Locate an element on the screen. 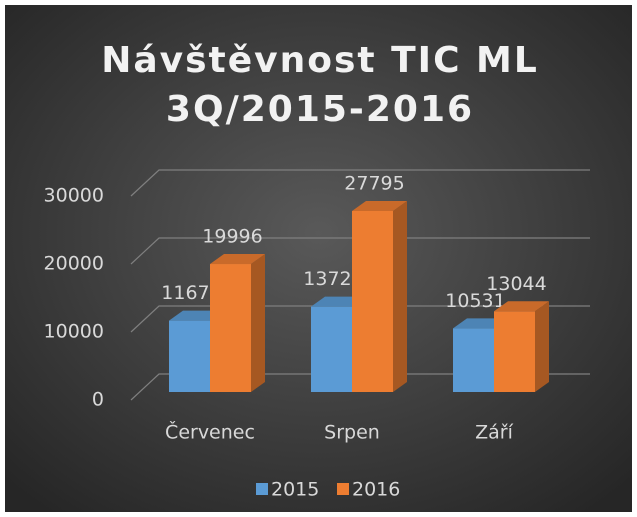  x-tick-label: Září is located at coordinates (494, 433).